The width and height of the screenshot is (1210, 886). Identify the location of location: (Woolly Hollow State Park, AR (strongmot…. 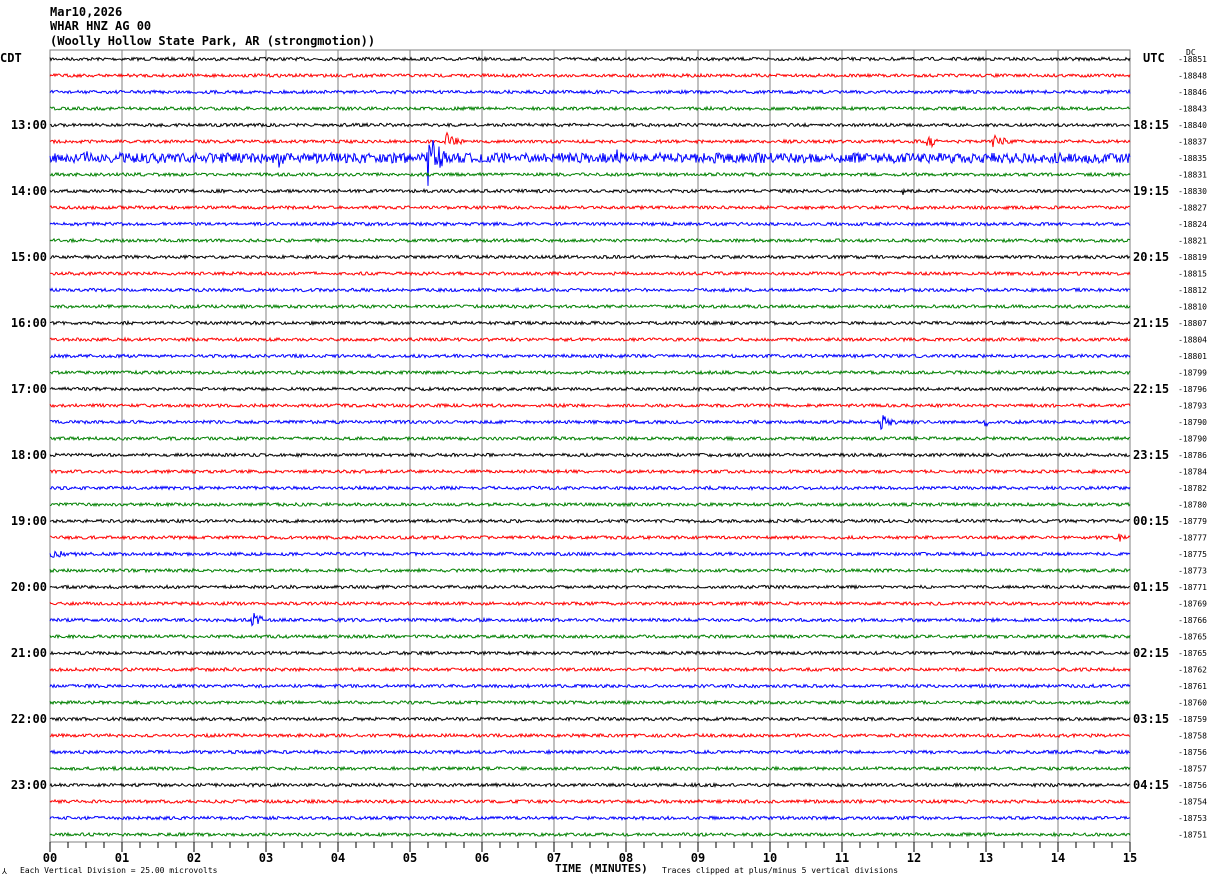
(213, 41).